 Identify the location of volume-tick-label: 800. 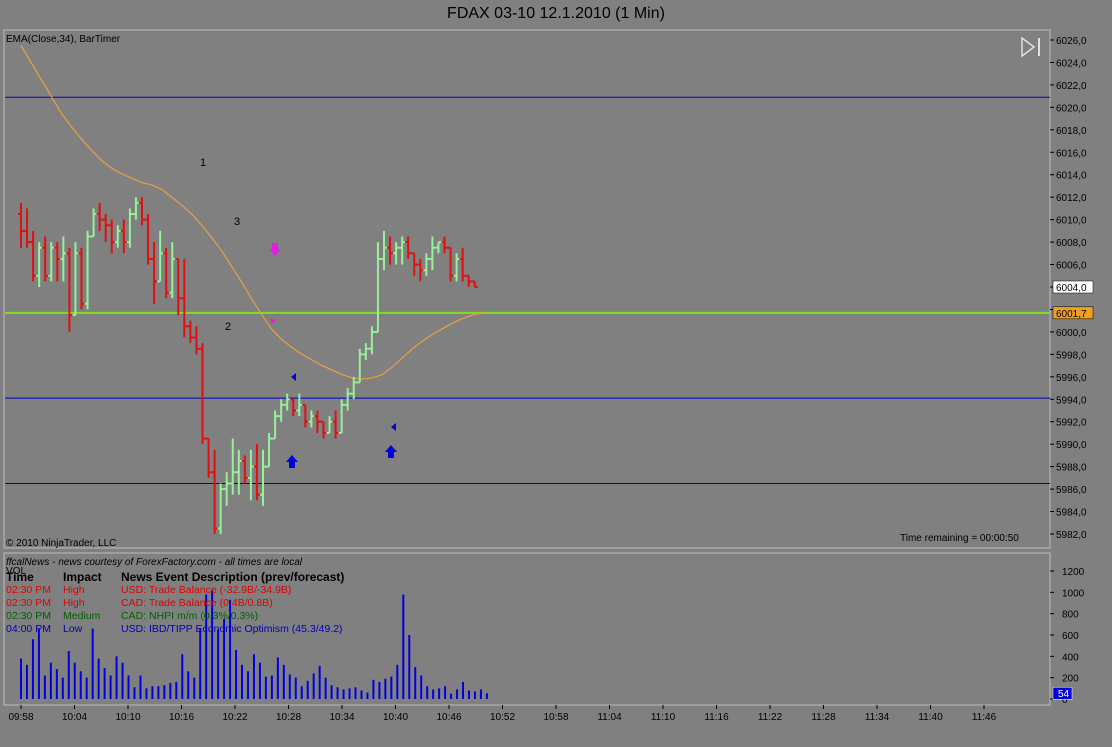
(1070, 615).